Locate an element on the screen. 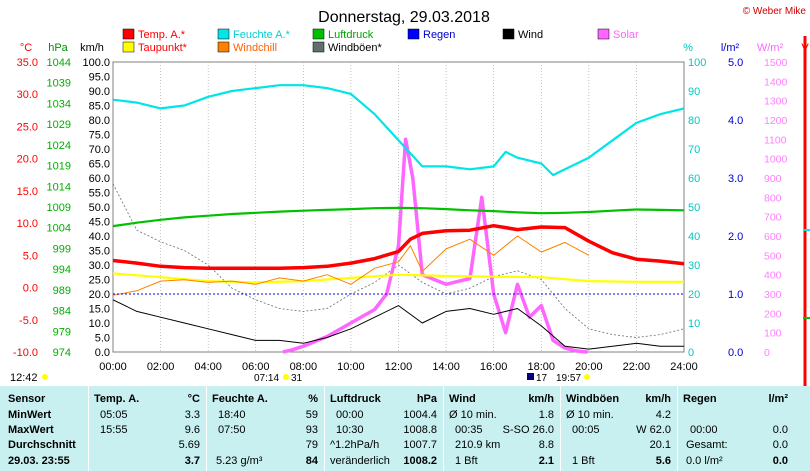  credit-text: © Weber Mike is located at coordinates (775, 11).